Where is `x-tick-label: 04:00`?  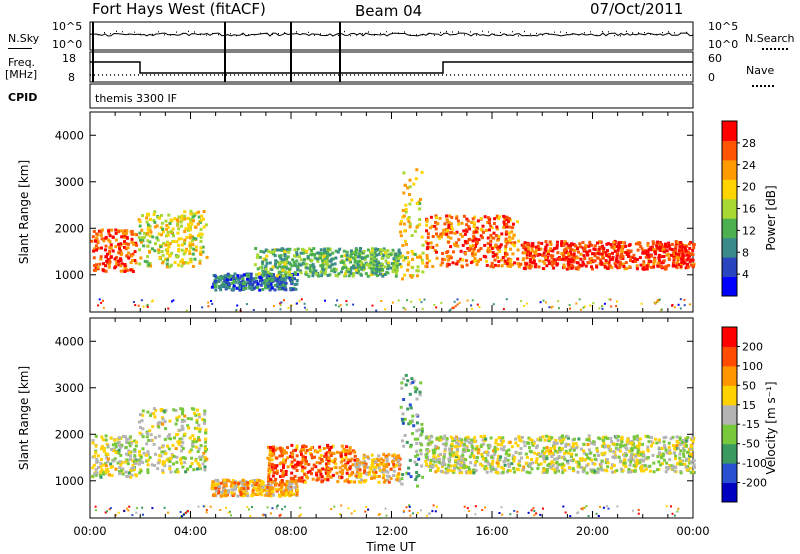 x-tick-label: 04:00 is located at coordinates (190, 531).